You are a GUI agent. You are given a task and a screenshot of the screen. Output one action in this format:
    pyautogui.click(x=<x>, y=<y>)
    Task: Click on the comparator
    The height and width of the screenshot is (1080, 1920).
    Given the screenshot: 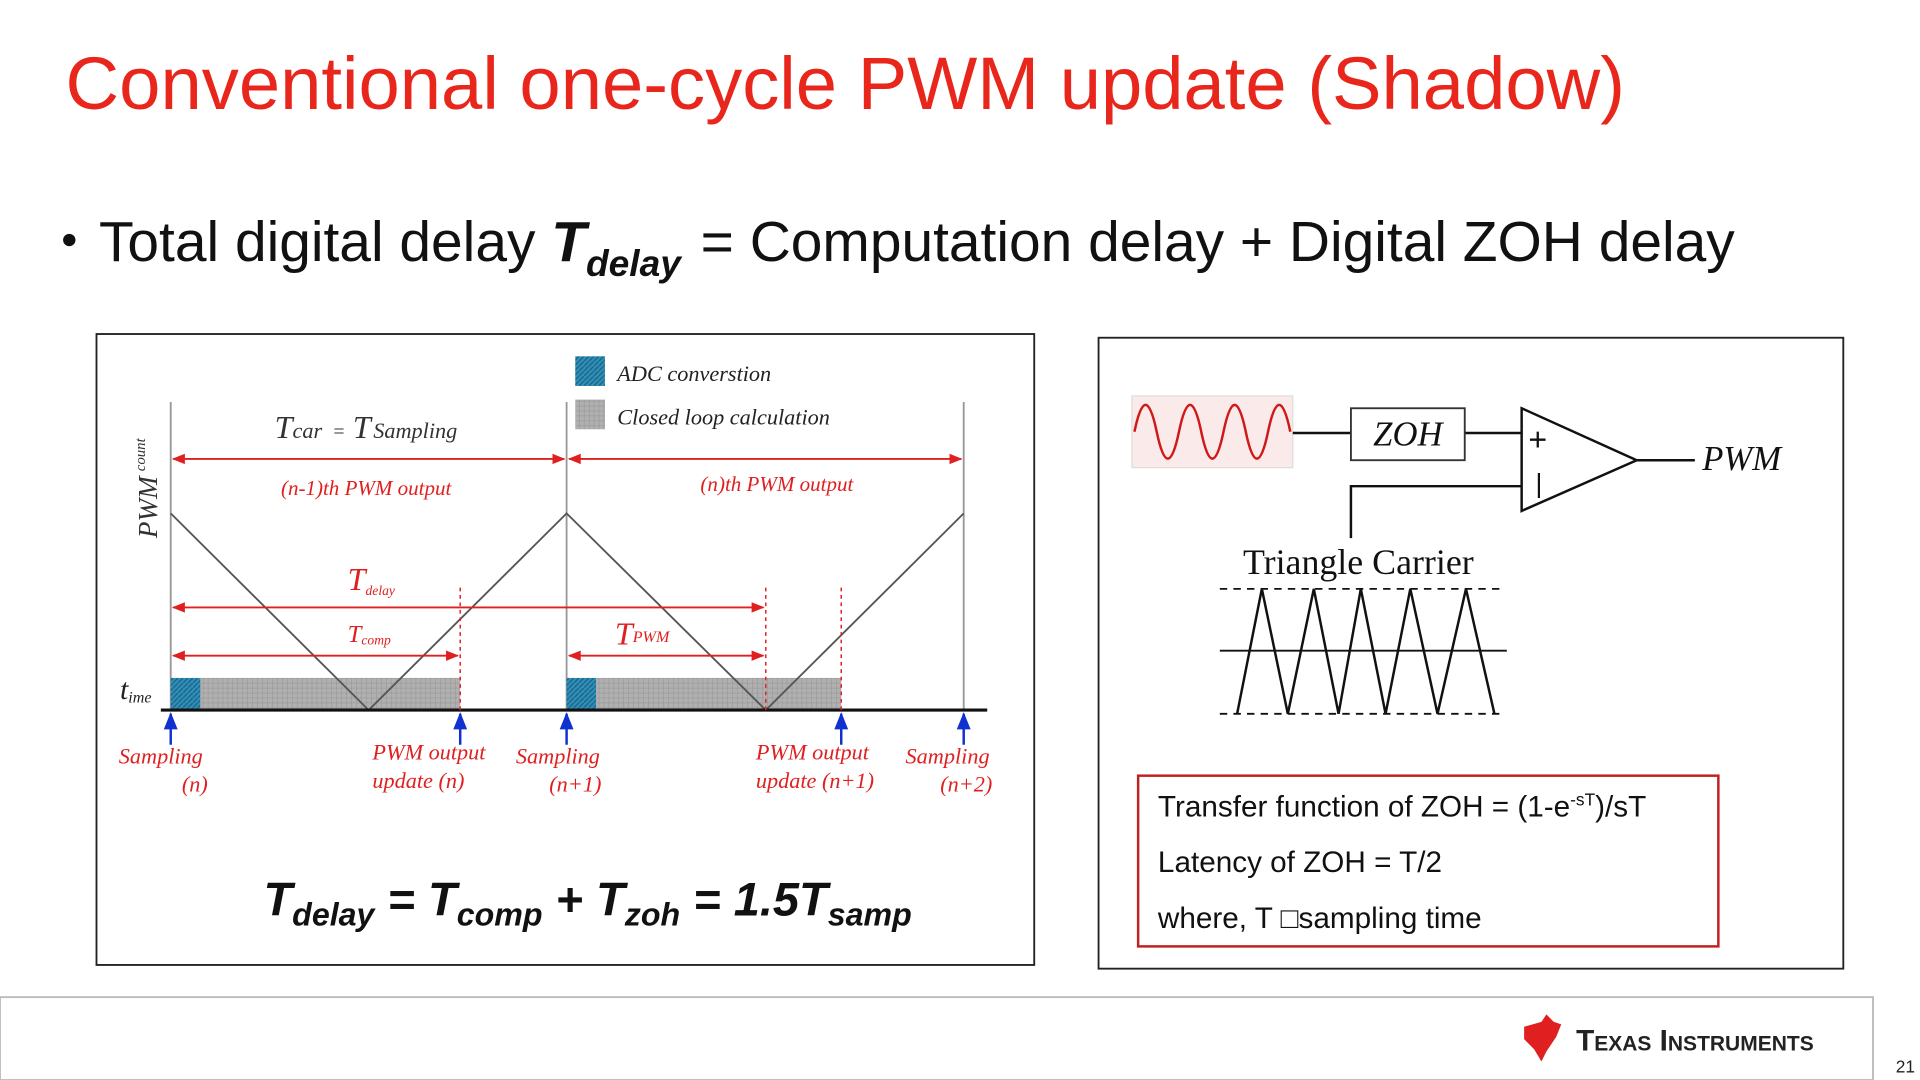 What is the action you would take?
    pyautogui.click(x=1580, y=459)
    